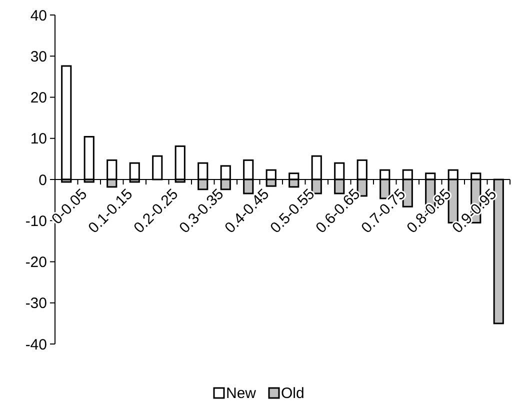  I want to click on y-tick-label: 20, so click(38, 98).